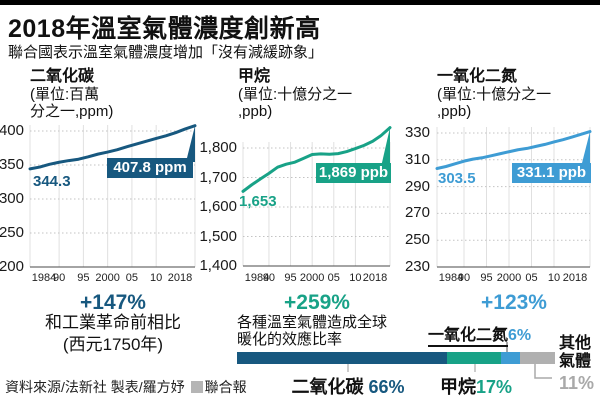  Describe the element at coordinates (417, 159) in the screenshot. I see `y-tick-label: 310` at that location.